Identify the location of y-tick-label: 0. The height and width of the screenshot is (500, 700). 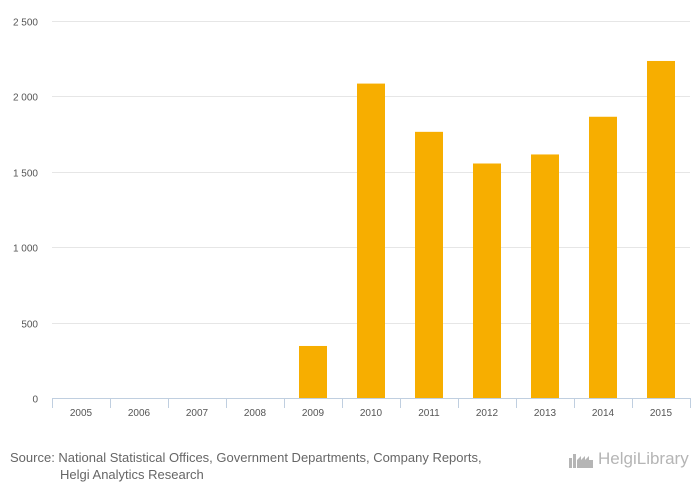
(35, 400).